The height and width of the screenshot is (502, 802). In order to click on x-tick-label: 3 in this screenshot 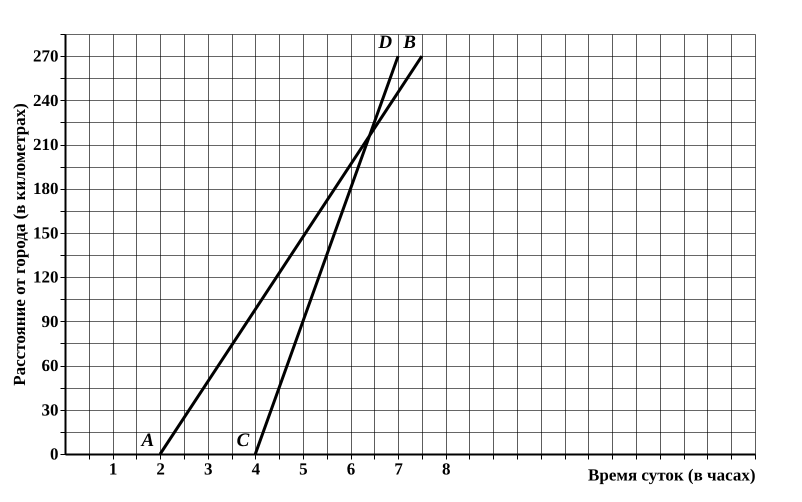, I will do `click(208, 469)`.